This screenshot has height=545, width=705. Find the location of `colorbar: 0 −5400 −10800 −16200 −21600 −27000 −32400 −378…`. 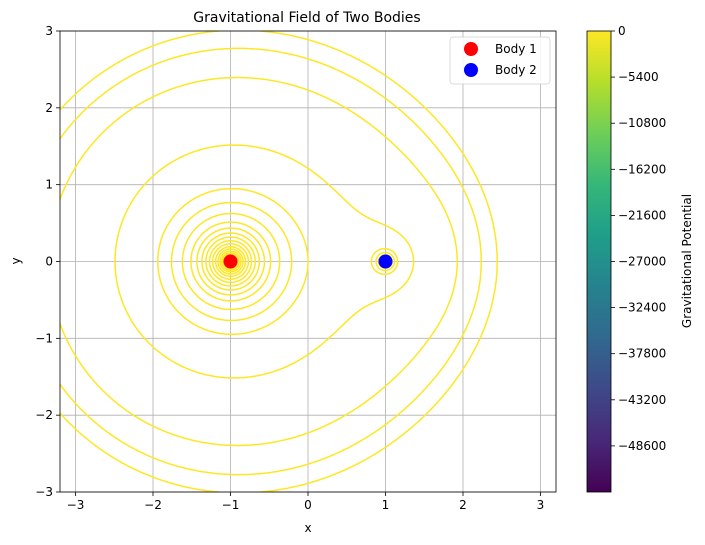

colorbar: 0 −5400 −10800 −16200 −21600 −27000 −32400 −378… is located at coordinates (626, 258).